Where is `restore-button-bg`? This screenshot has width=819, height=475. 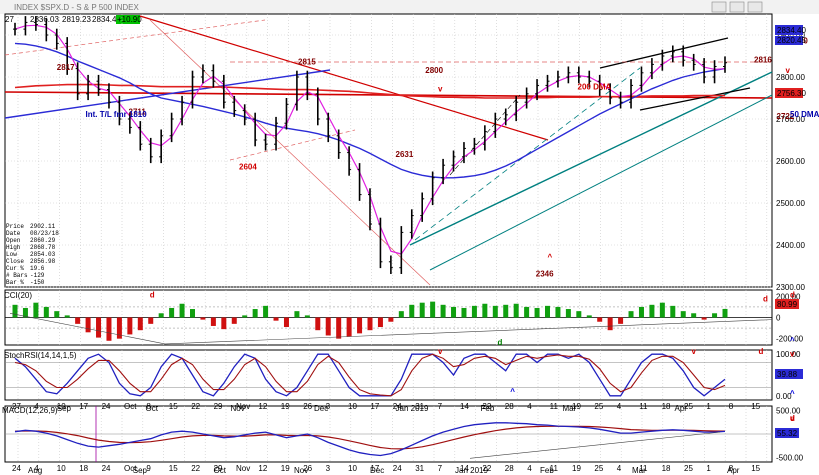
restore-button-bg is located at coordinates (737, 7).